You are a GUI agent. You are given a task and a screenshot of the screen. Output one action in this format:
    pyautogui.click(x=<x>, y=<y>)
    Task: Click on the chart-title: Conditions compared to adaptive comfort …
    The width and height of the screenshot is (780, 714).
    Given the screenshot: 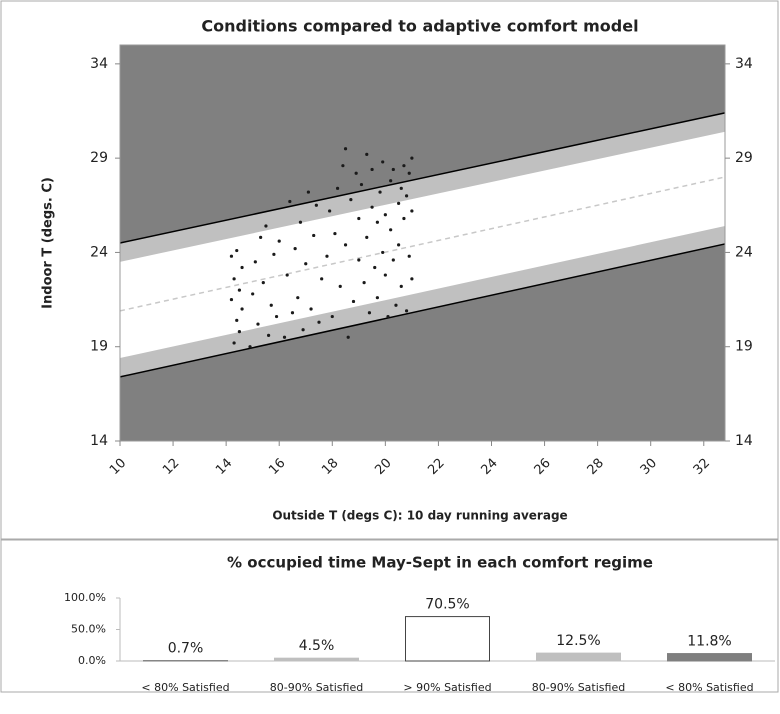 What is the action you would take?
    pyautogui.click(x=419, y=26)
    